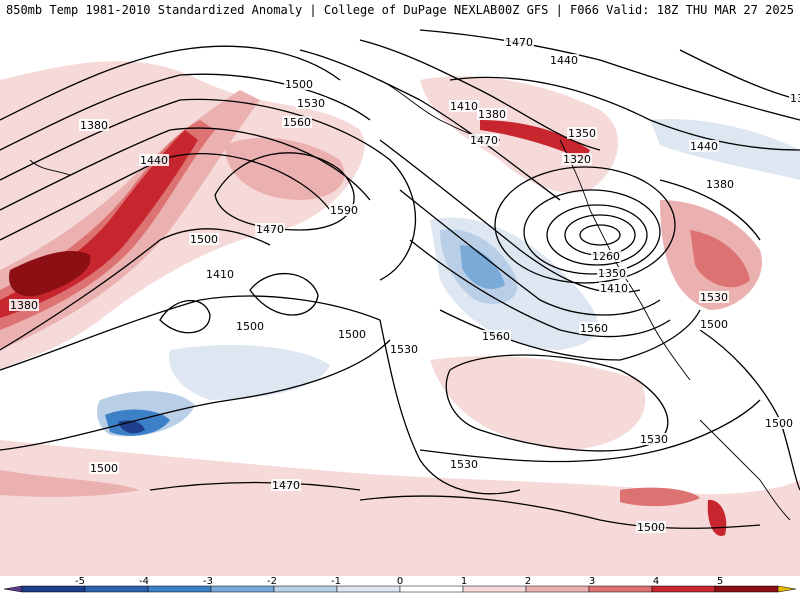 This screenshot has width=800, height=600. What do you see at coordinates (144, 581) in the screenshot?
I see `colorbar-tick-label: -4` at bounding box center [144, 581].